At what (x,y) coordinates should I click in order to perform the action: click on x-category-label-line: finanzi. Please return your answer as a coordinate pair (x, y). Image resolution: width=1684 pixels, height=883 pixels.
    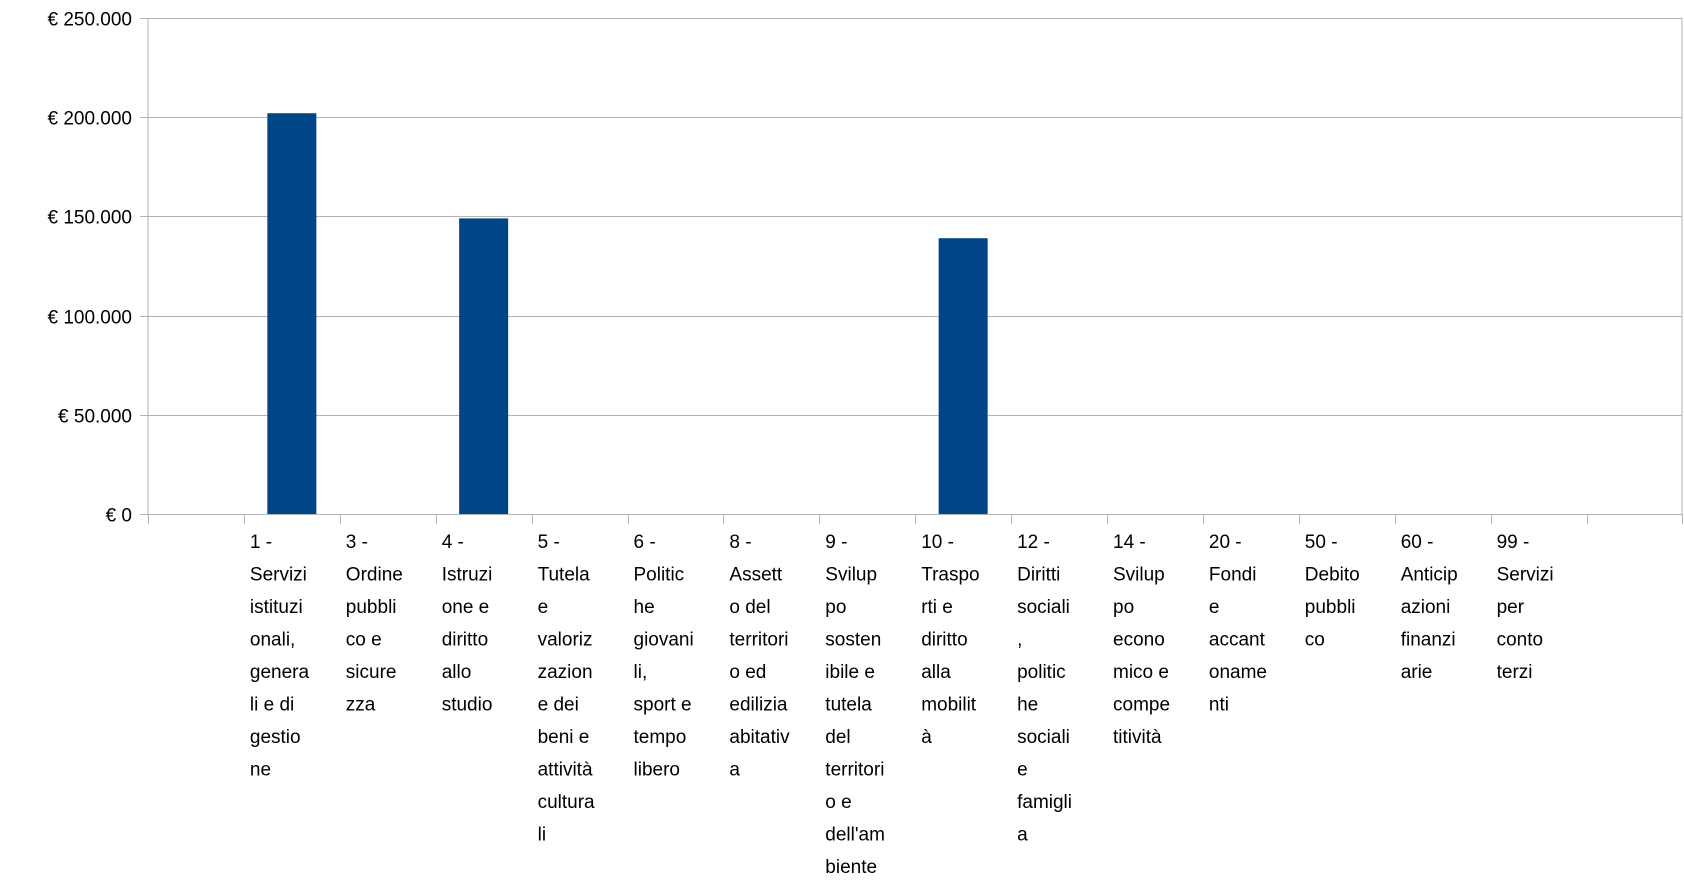
    Looking at the image, I should click on (1428, 640).